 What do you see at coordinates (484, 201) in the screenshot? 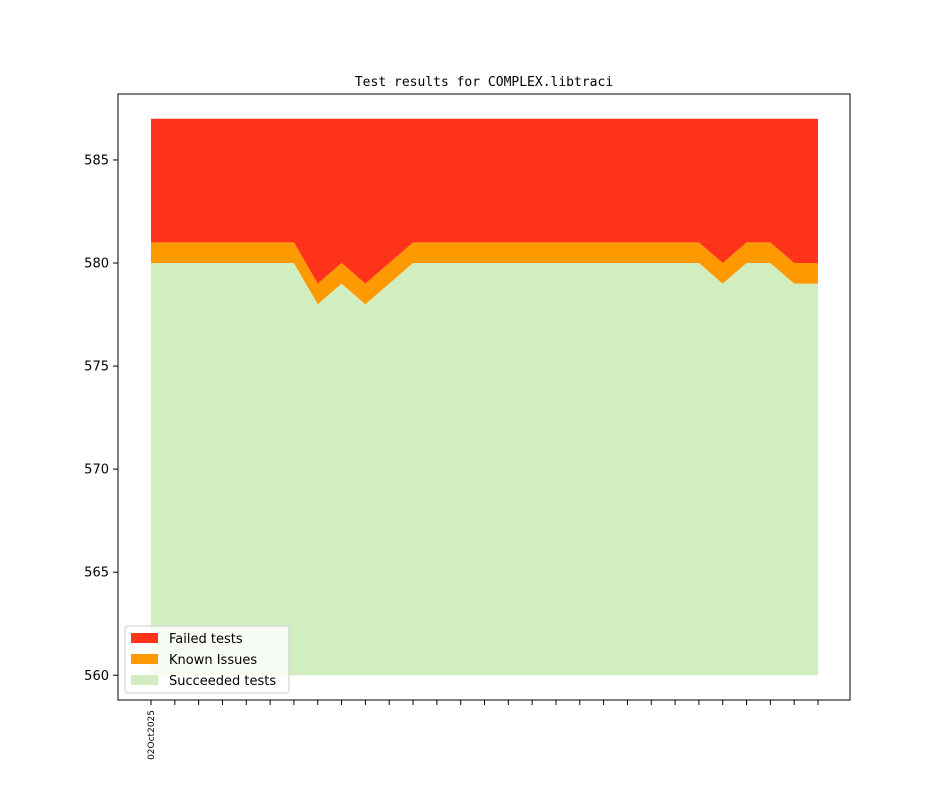
I see `area-failed-tests` at bounding box center [484, 201].